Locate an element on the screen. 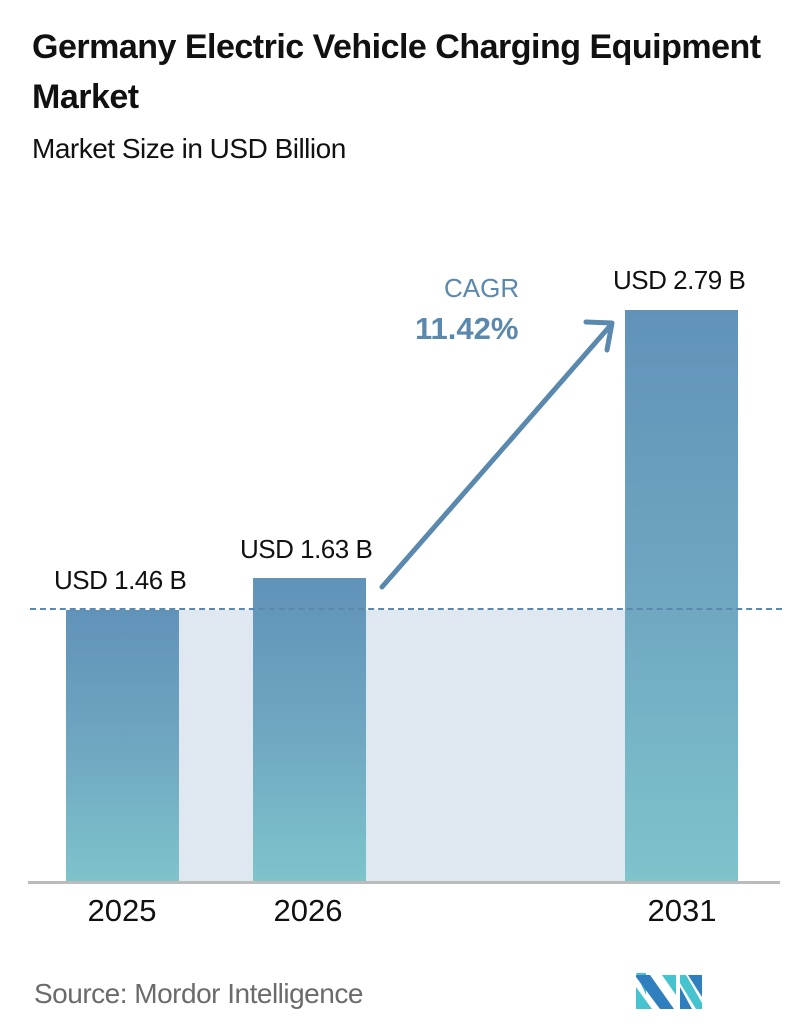 The width and height of the screenshot is (796, 1034). bar-label-2031: USD 2.79 B is located at coordinates (679, 280).